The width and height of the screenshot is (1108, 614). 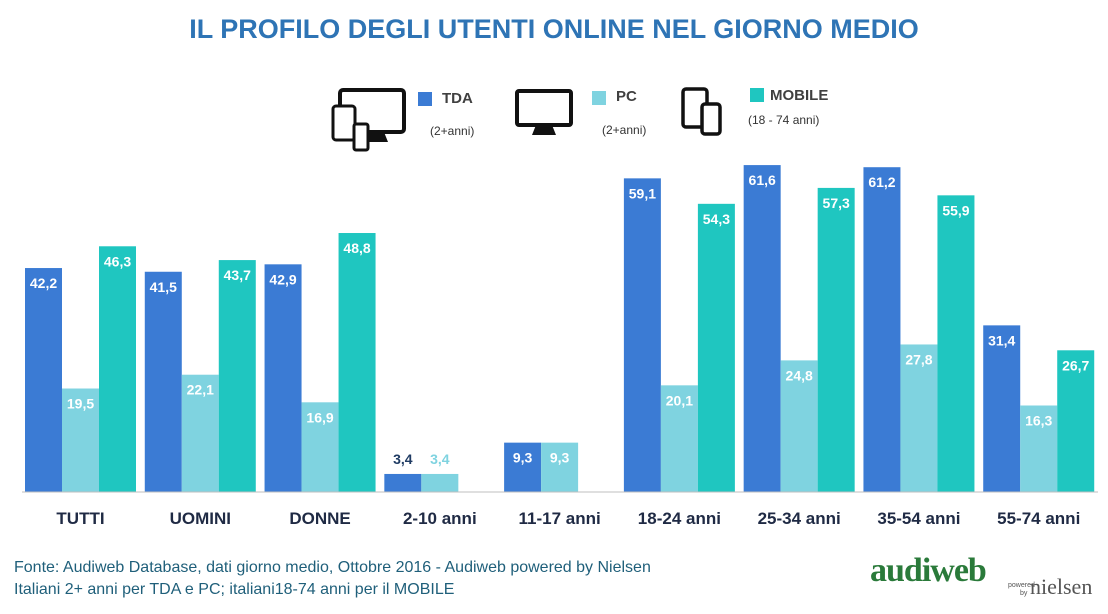 I want to click on category-label: 25-34 anni, so click(x=799, y=518).